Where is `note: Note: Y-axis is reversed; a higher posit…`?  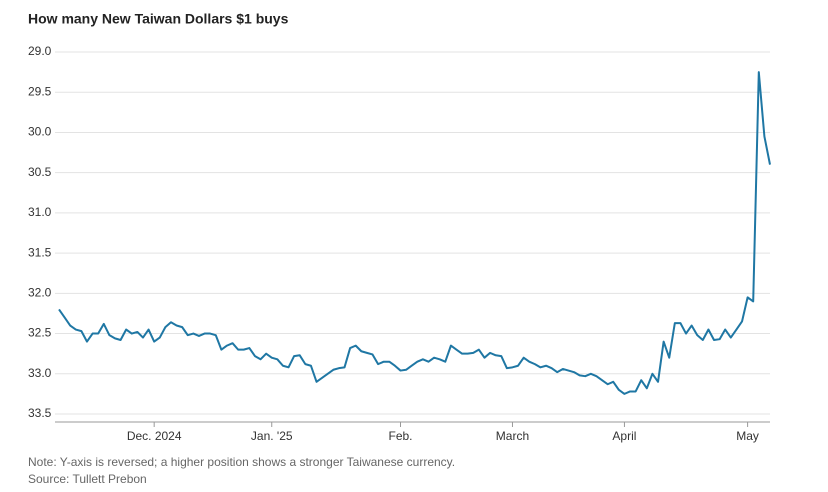 note: Note: Y-axis is reversed; a higher posit… is located at coordinates (241, 462).